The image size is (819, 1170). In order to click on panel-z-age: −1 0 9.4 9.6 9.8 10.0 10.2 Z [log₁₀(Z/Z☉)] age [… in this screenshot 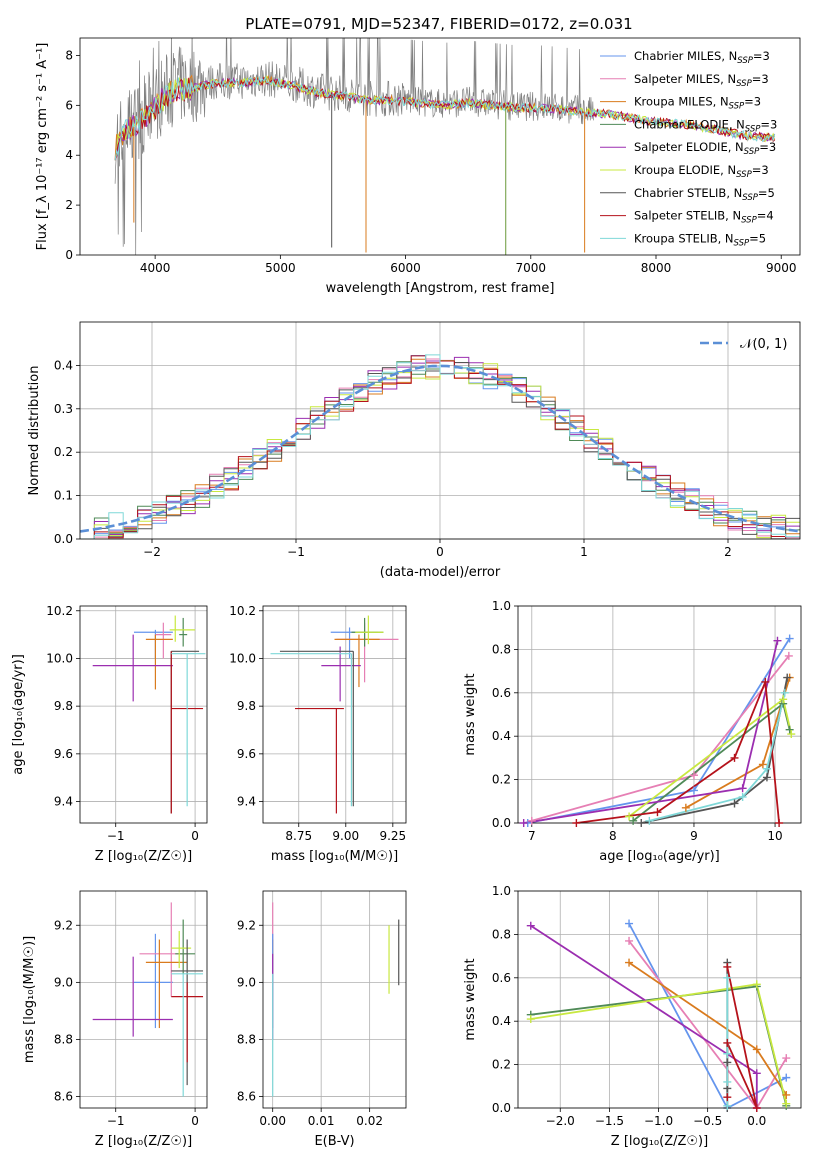, I will do `click(109, 734)`.